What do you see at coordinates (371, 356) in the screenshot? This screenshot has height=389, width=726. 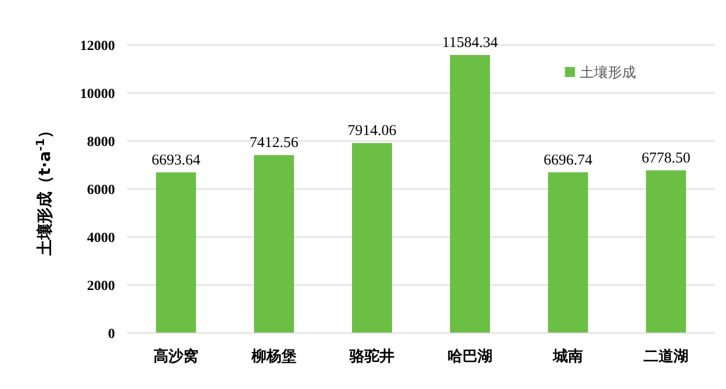 I see `x-tick-label: 骆驼井` at bounding box center [371, 356].